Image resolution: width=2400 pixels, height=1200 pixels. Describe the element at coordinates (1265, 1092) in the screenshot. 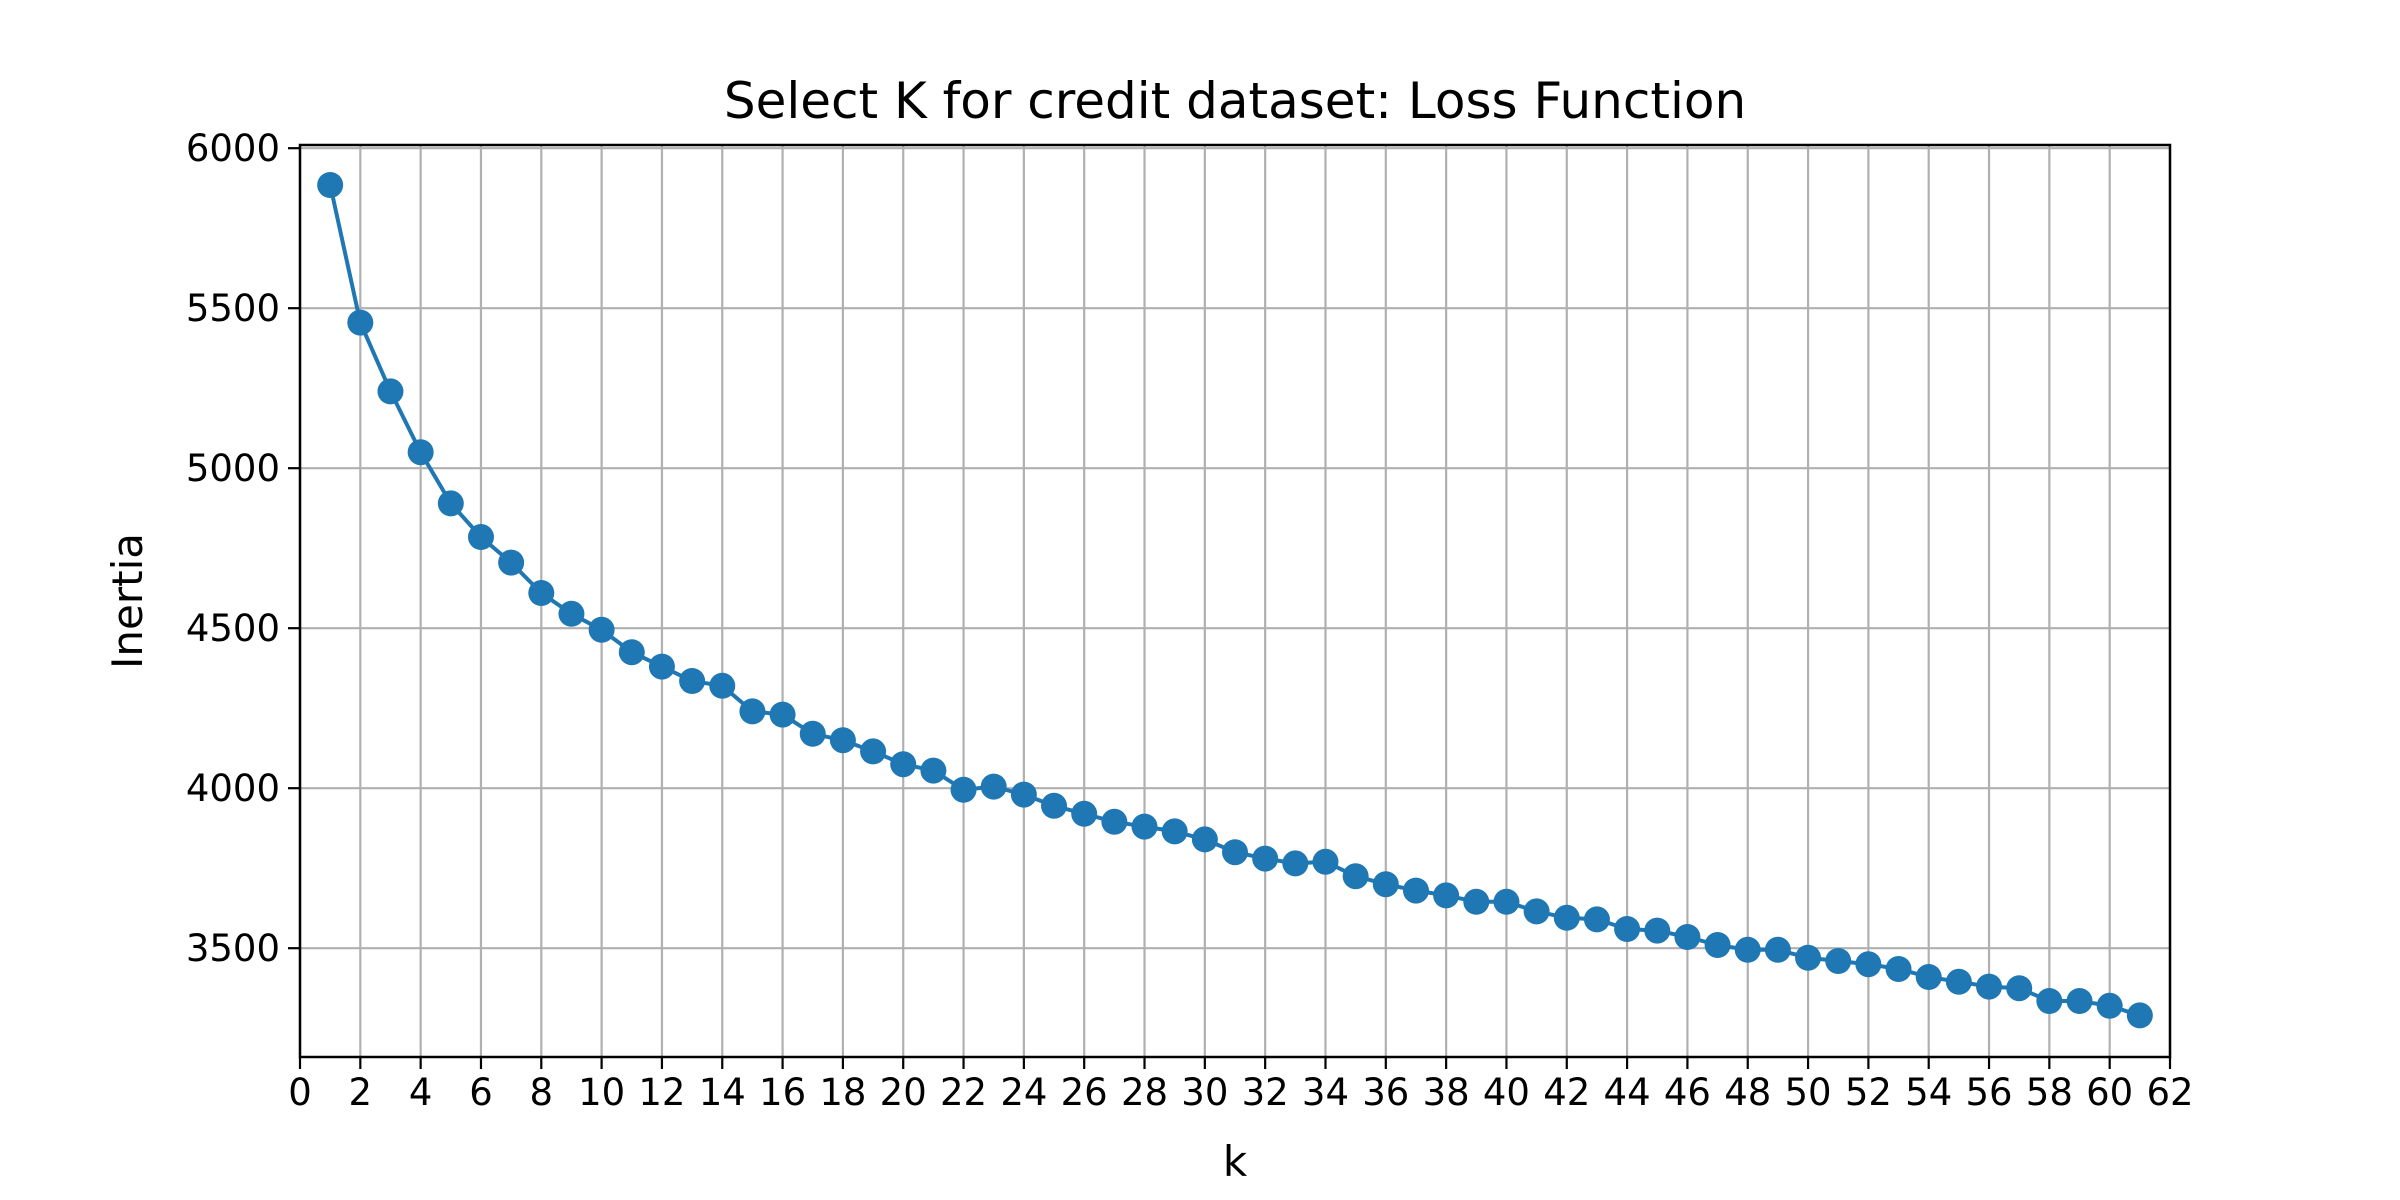

I see `x-tick-label: 32` at that location.